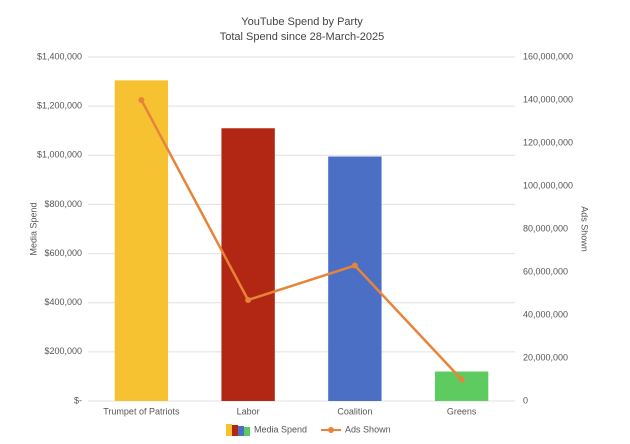  What do you see at coordinates (354, 411) in the screenshot?
I see `x-tick-label: Coalition` at bounding box center [354, 411].